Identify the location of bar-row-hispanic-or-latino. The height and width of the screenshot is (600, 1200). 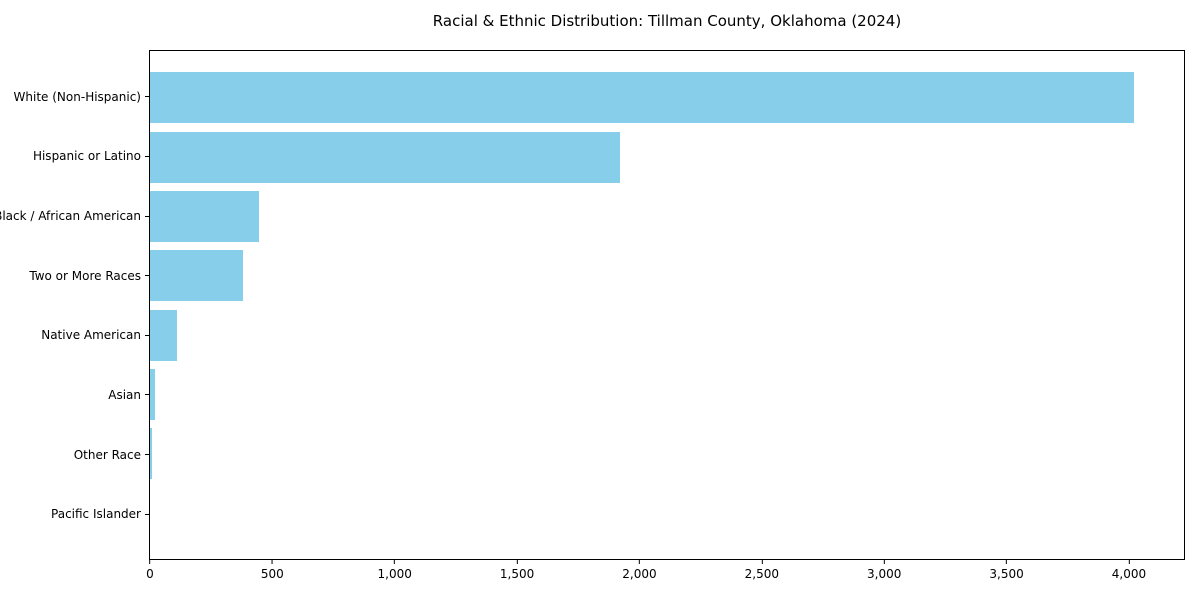
(667, 156).